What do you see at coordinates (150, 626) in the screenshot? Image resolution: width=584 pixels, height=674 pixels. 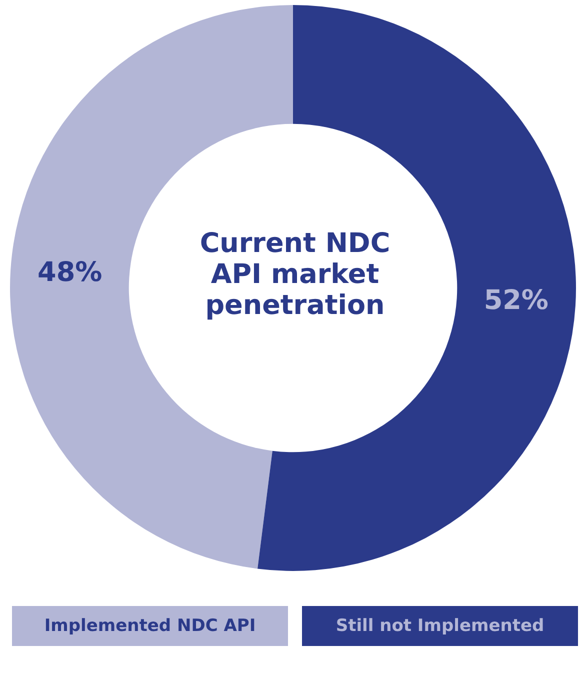 I see `slice-label: Implemented NDC API` at bounding box center [150, 626].